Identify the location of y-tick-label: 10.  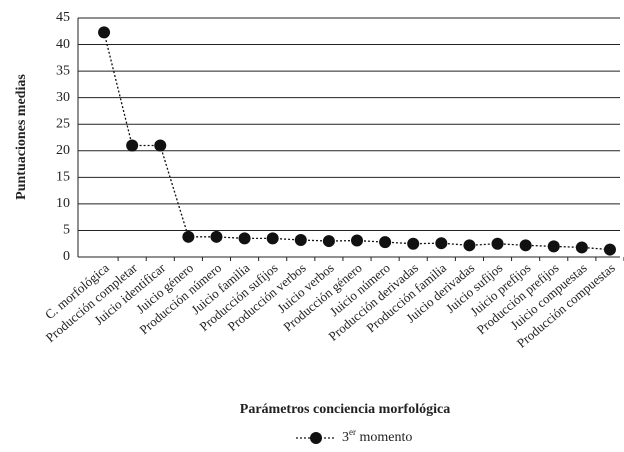
(63, 203).